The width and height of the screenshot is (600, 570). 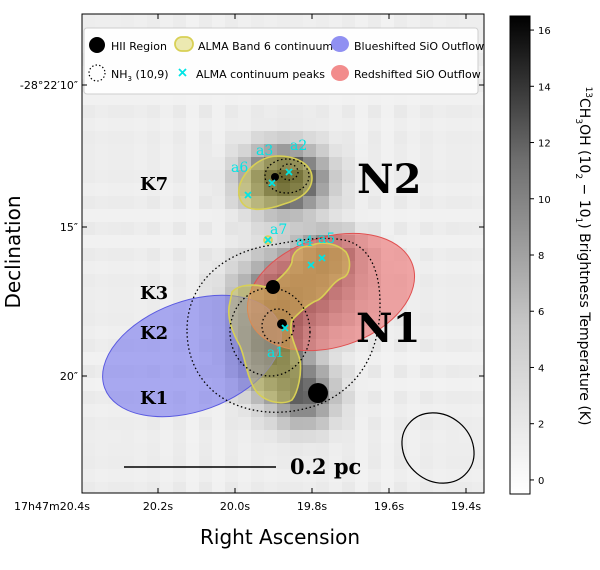 I want to click on peak-label-a3: a3, so click(x=264, y=151).